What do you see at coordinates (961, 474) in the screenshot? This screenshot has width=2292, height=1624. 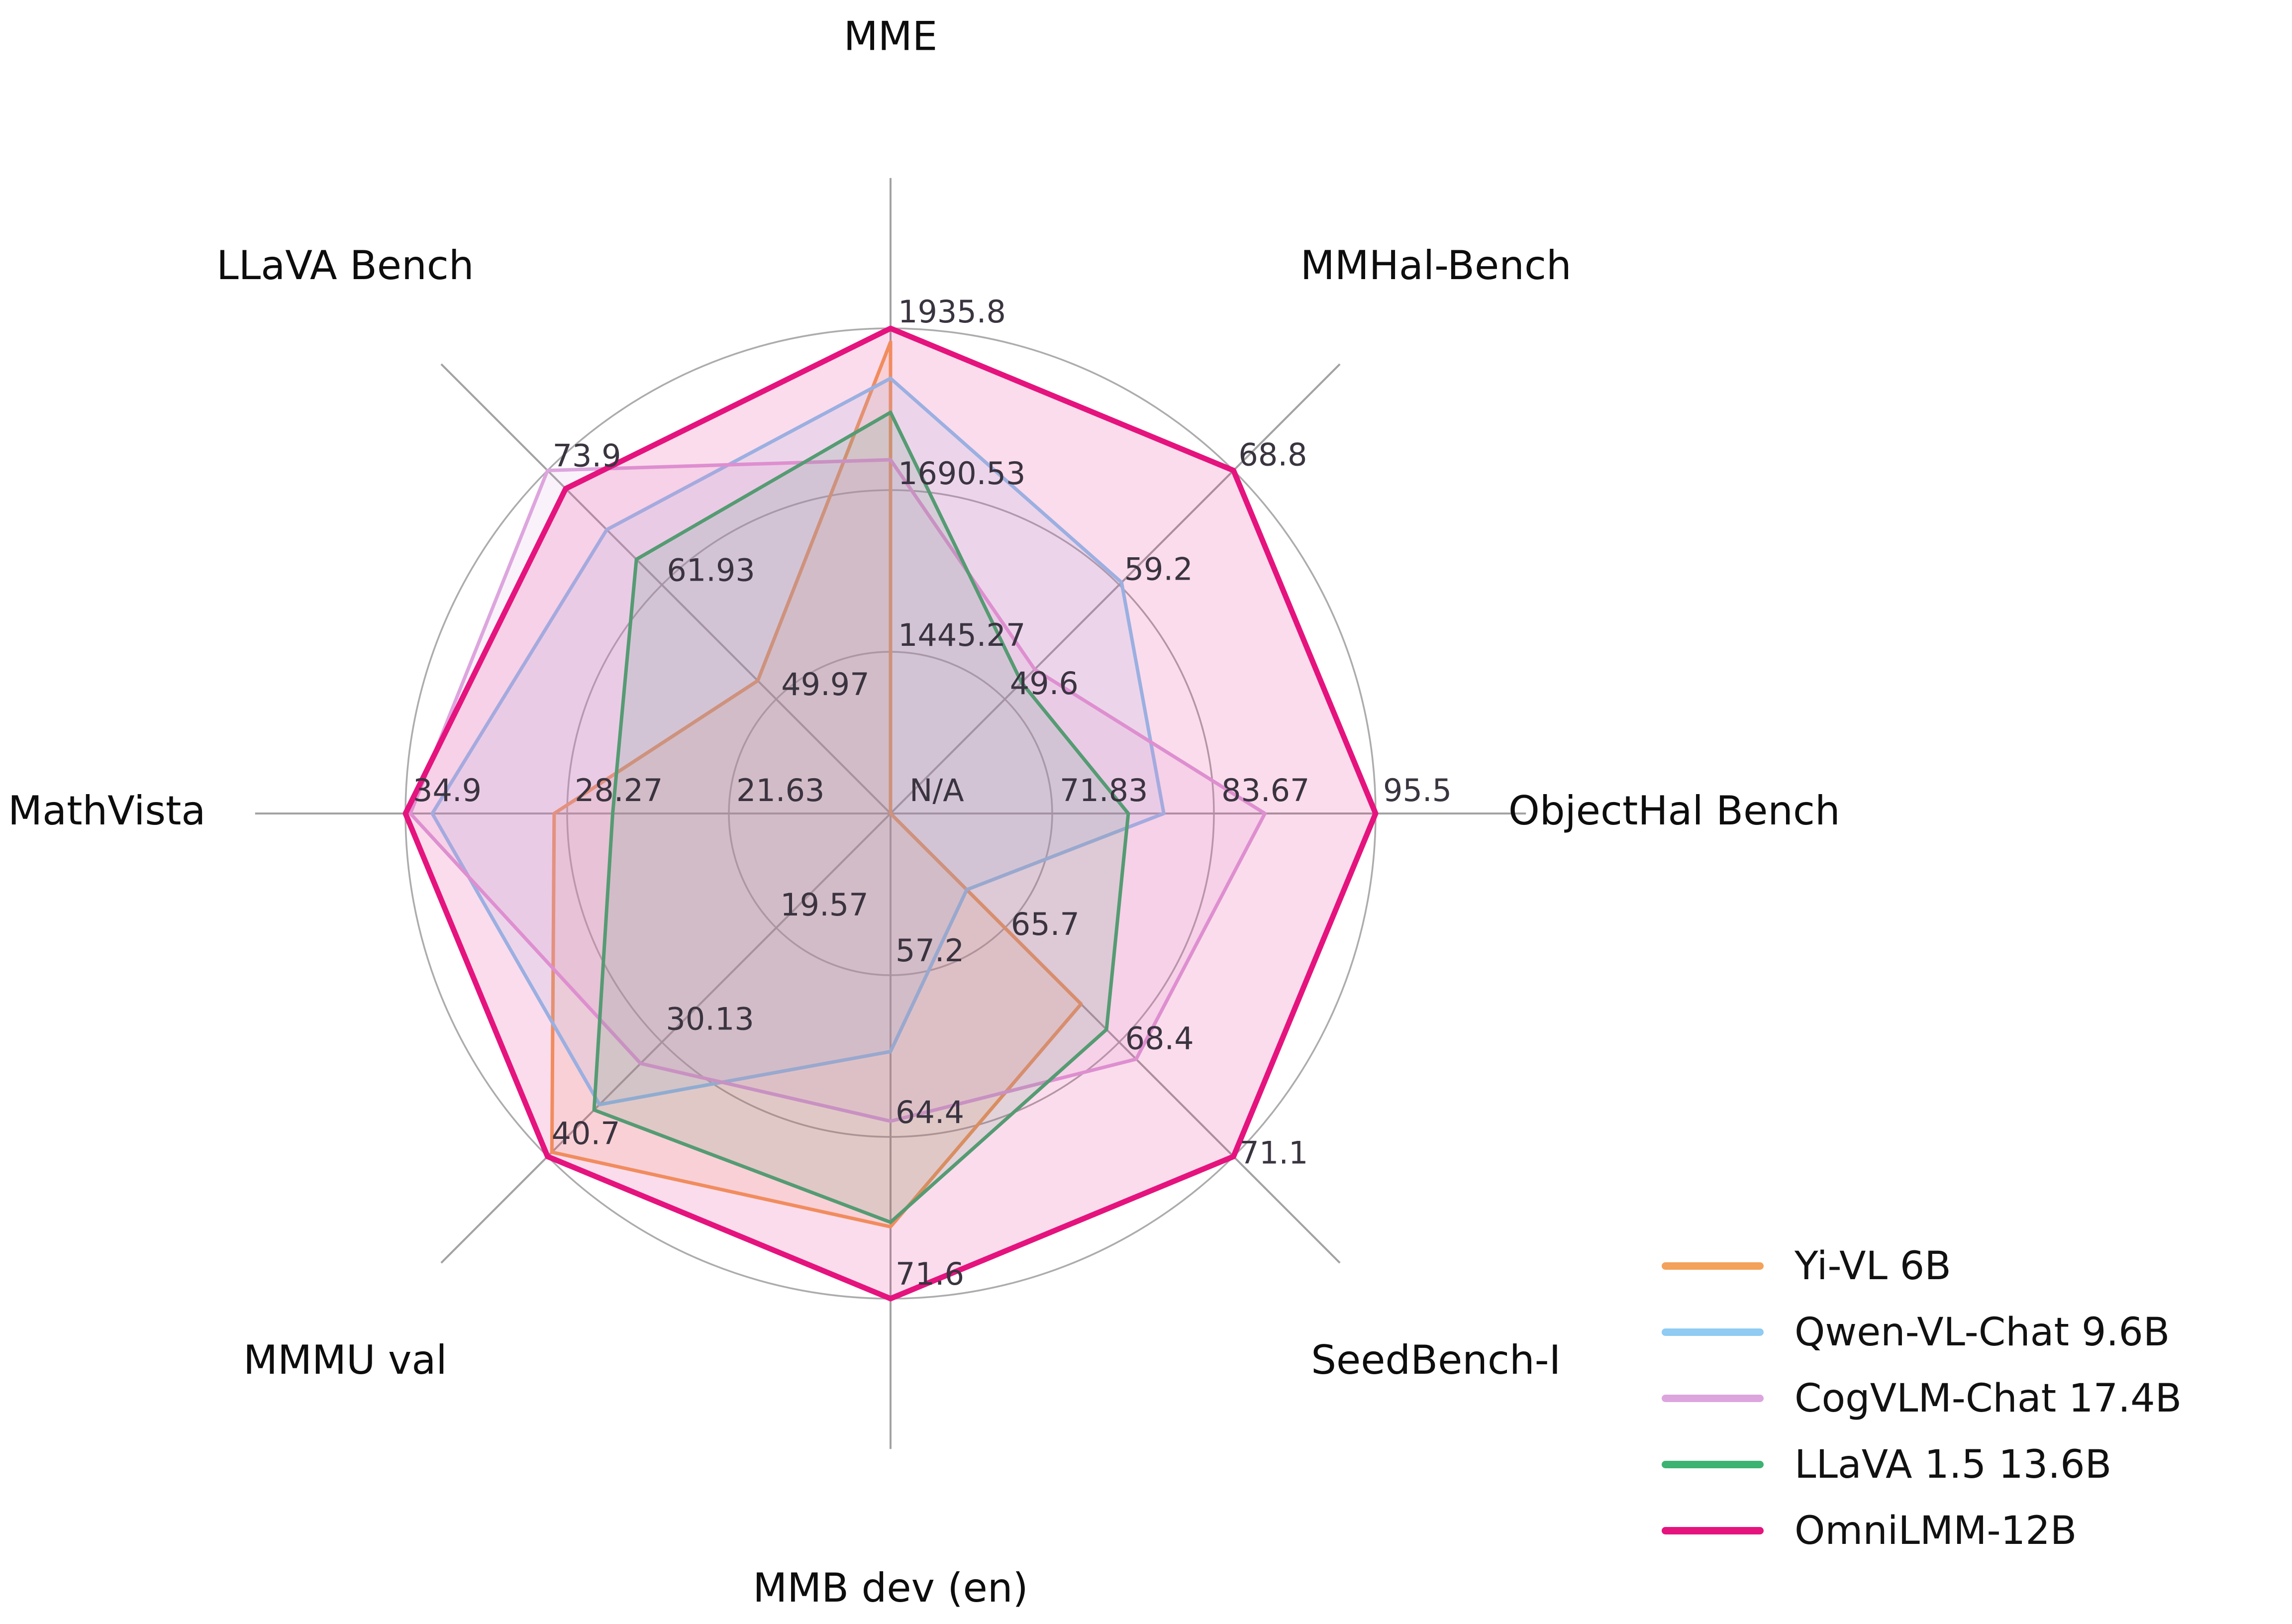 I see `tick-label-mme-2: 1690.53` at bounding box center [961, 474].